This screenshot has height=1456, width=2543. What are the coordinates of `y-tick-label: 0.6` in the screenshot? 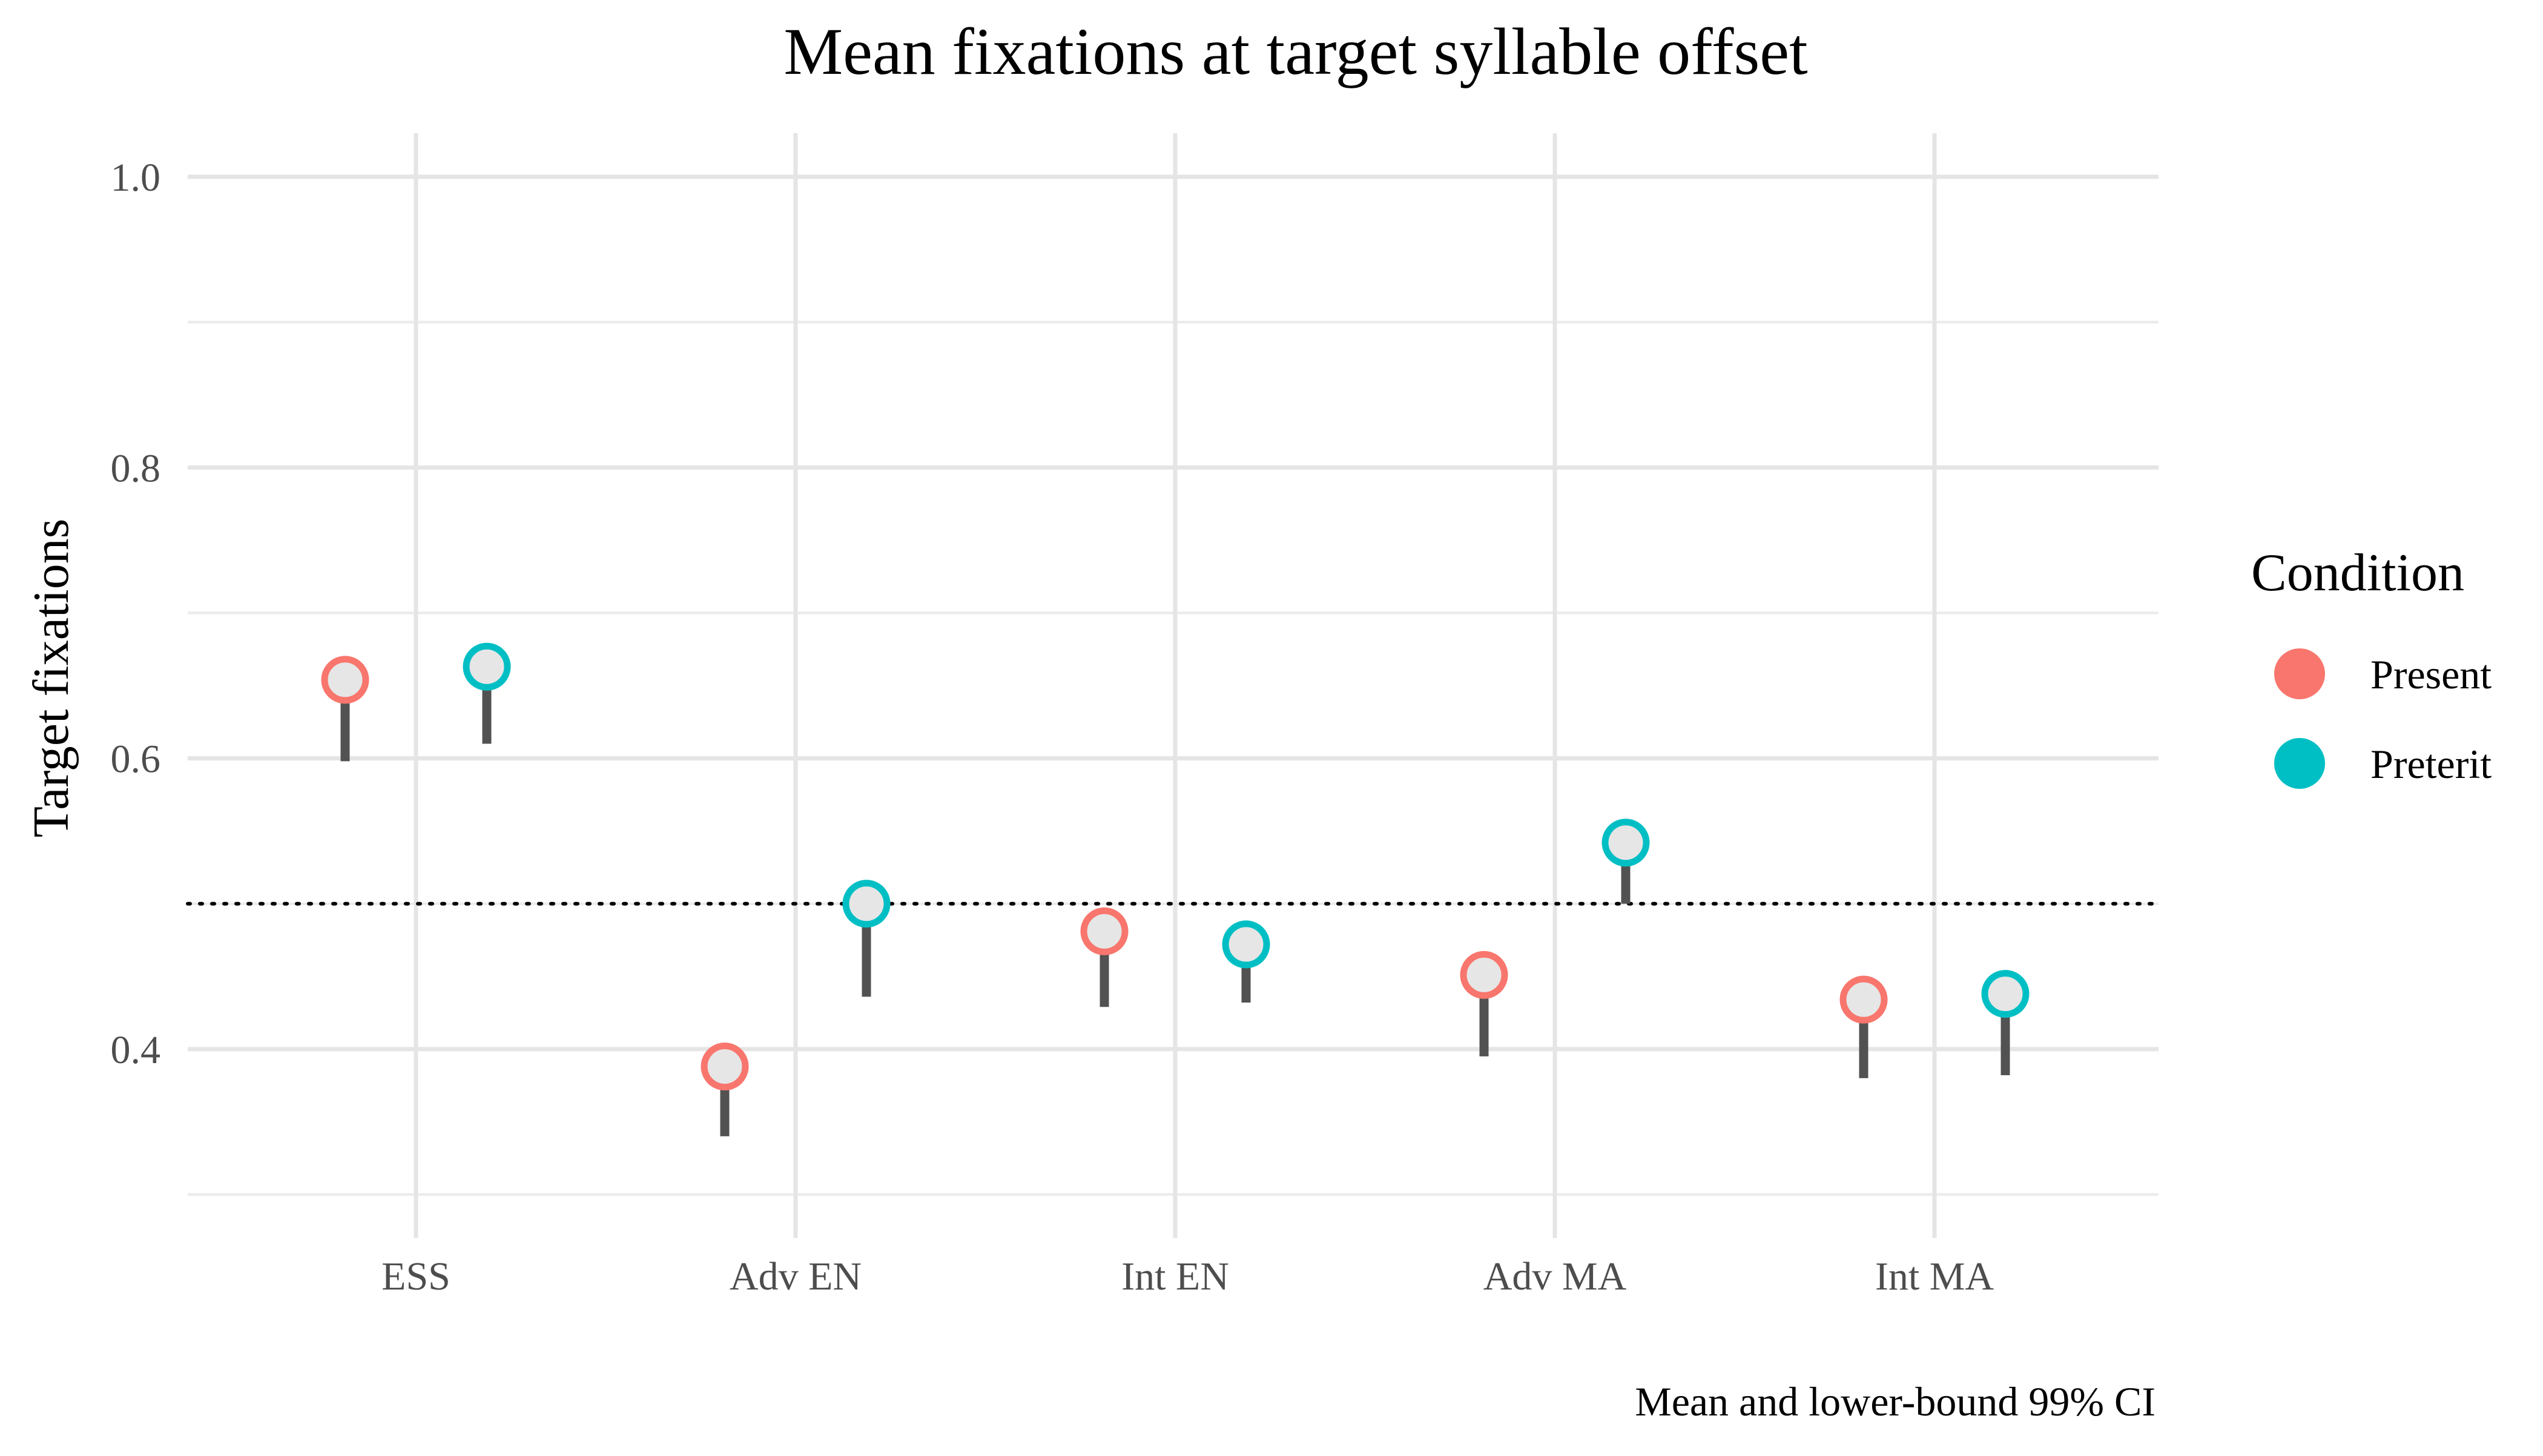 It's located at (136, 759).